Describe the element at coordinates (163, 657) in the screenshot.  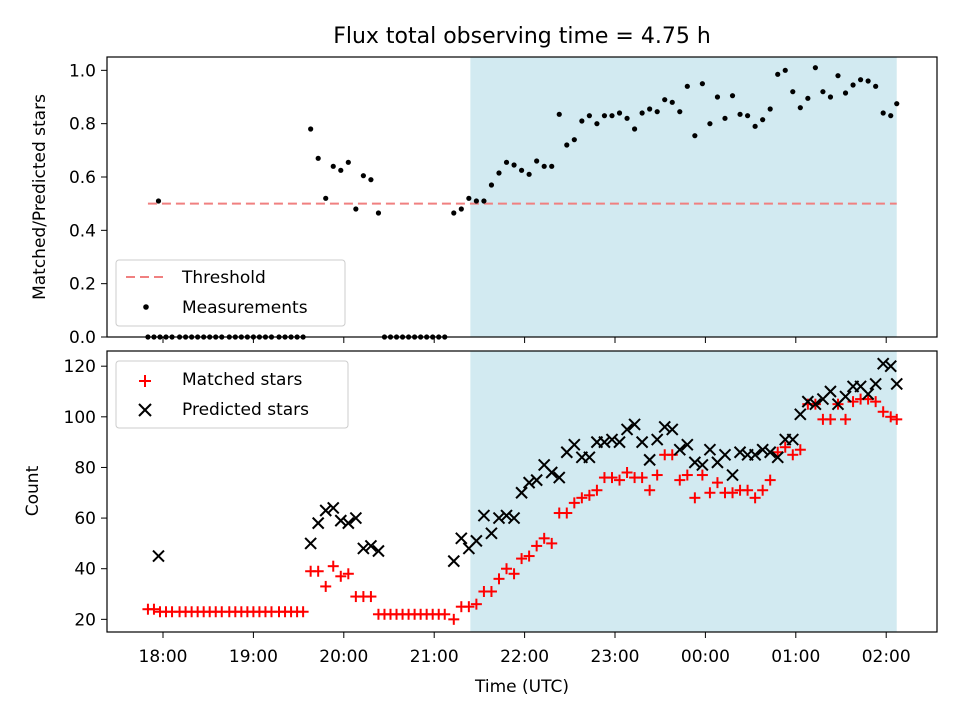
I see `x-tick-label: 18:00` at that location.